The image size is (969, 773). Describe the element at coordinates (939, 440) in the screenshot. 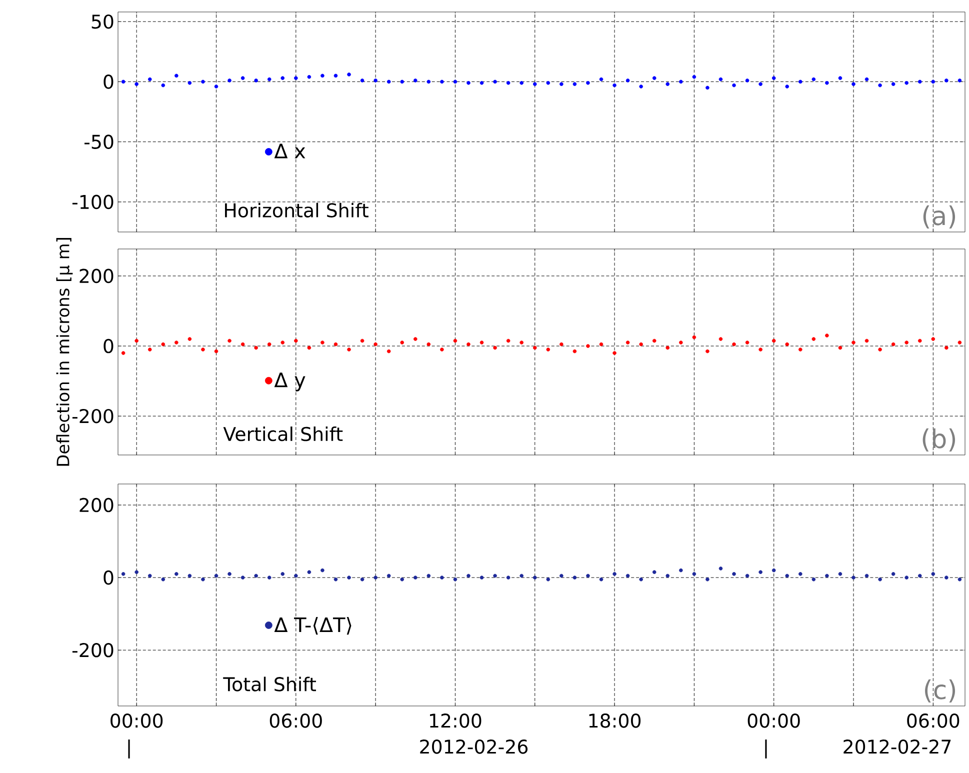

I see `annotation: (b)` at that location.